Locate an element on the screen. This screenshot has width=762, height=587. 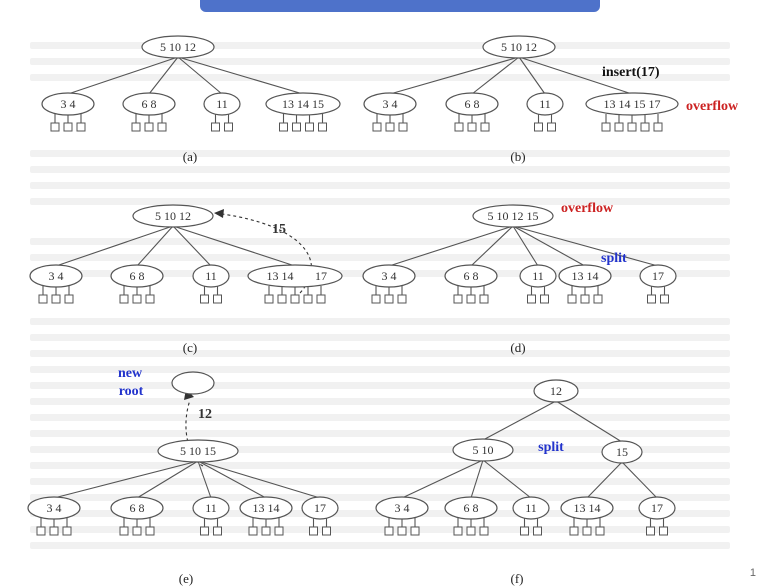
panel-b-caption: (b) is located at coordinates (517, 156).